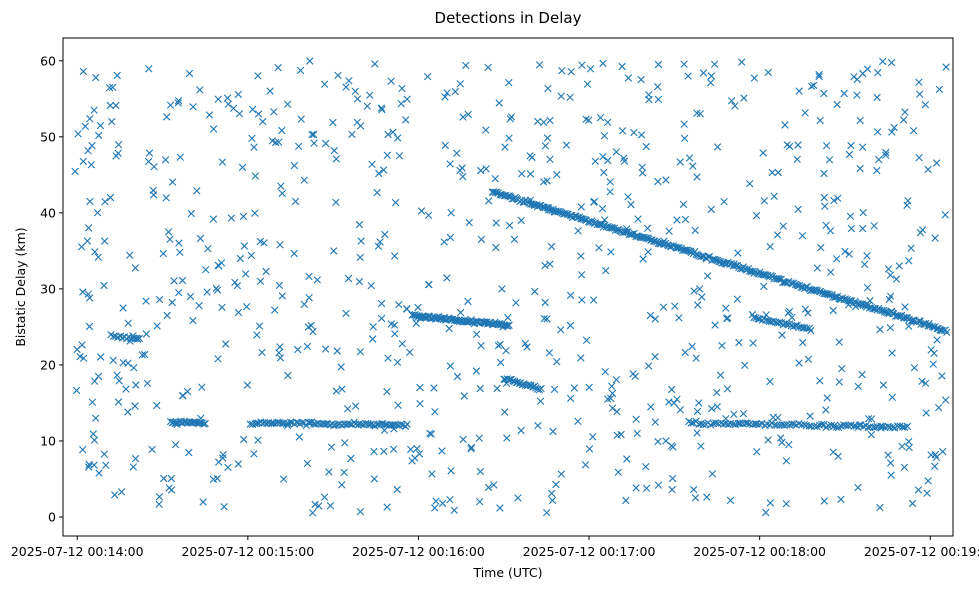 This screenshot has width=979, height=590. Describe the element at coordinates (48, 212) in the screenshot. I see `y-tick-label: 40` at that location.